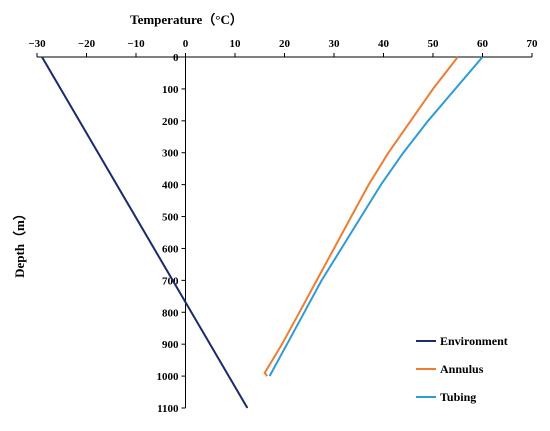 Image resolution: width=550 pixels, height=431 pixels. What do you see at coordinates (533, 44) in the screenshot?
I see `x-tick-label: 70` at bounding box center [533, 44].